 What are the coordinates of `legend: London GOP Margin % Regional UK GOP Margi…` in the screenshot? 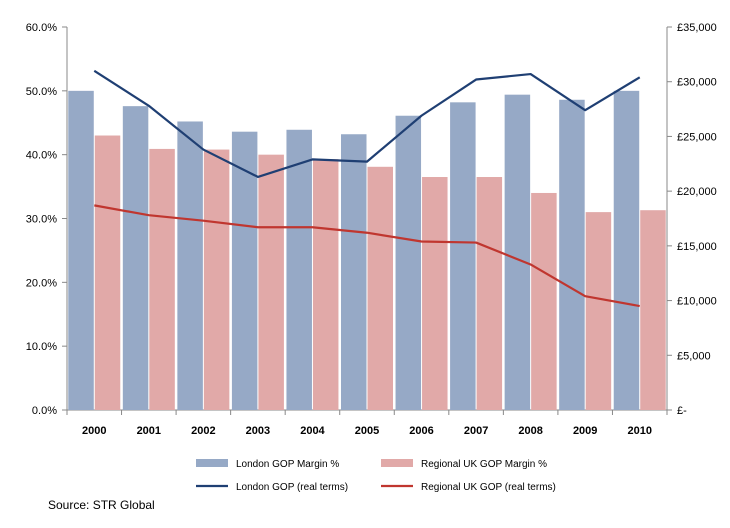 It's located at (376, 476).